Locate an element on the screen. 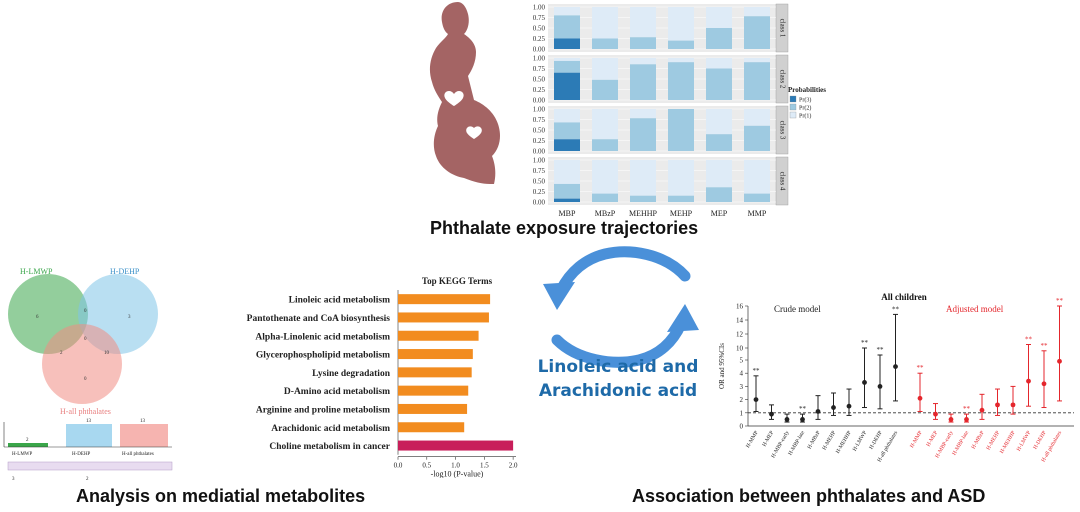 The height and width of the screenshot is (512, 1080). trajectory-panel-label: class 1 is located at coordinates (782, 28).